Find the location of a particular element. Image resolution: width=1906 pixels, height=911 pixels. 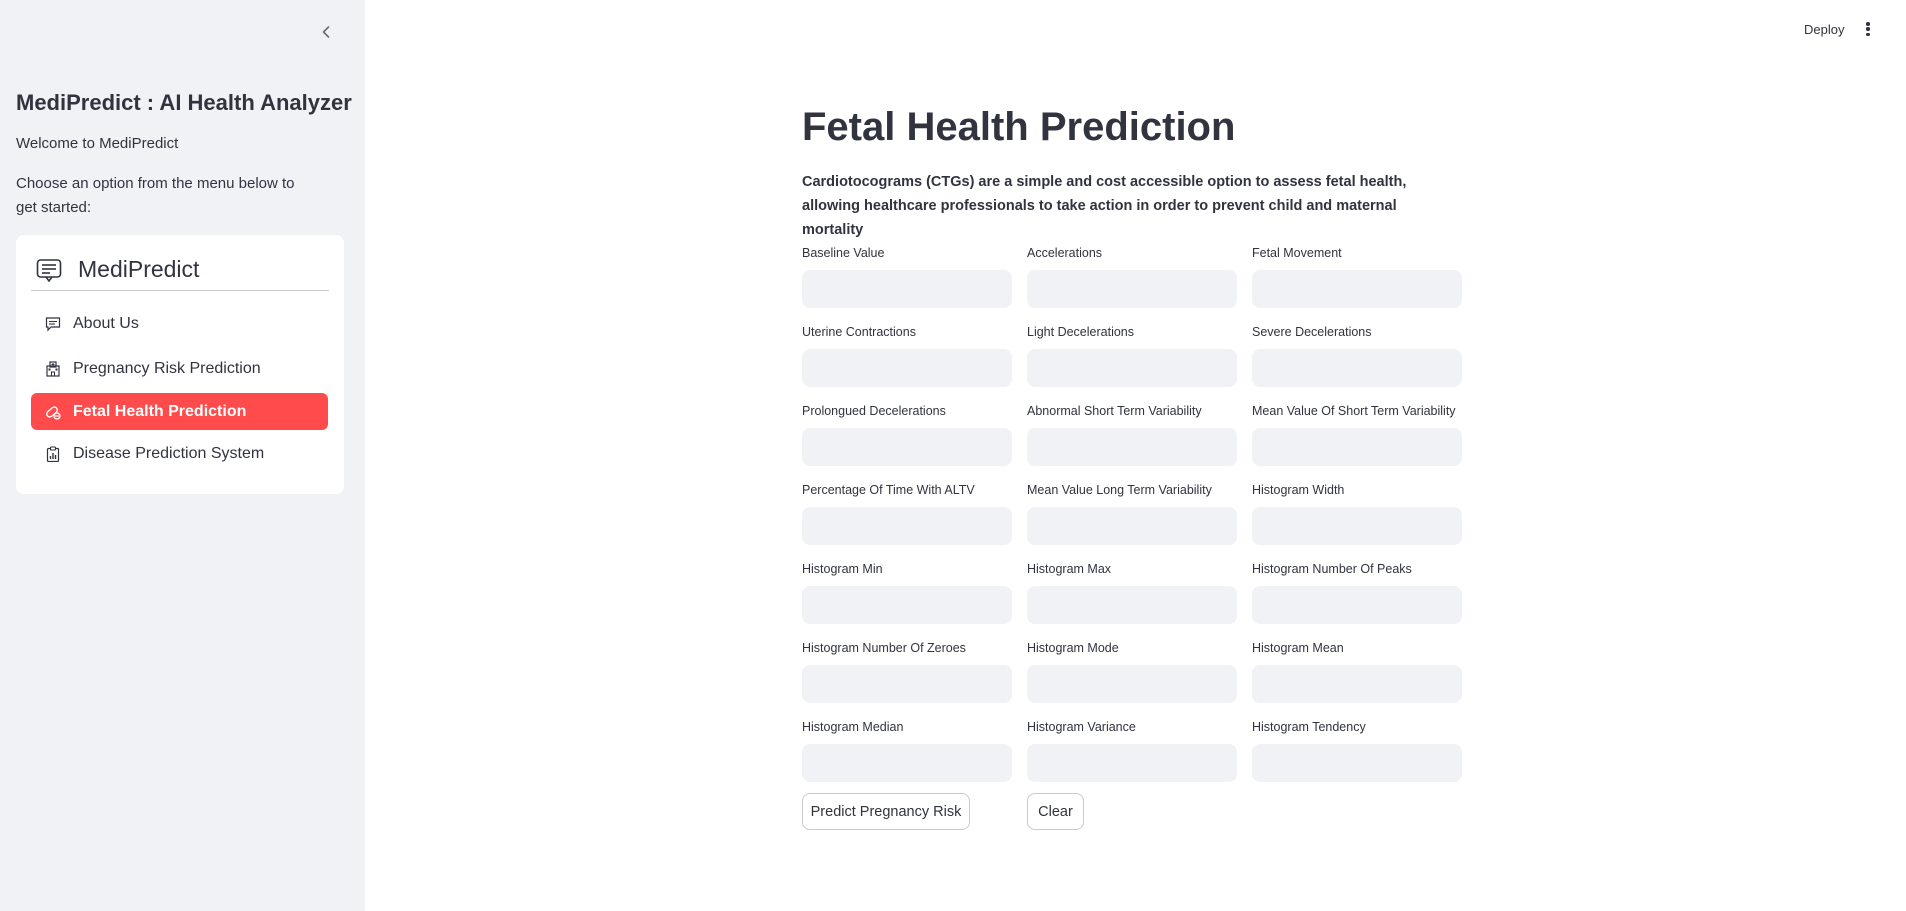

field-label: Histogram Tendency is located at coordinates (1309, 727).